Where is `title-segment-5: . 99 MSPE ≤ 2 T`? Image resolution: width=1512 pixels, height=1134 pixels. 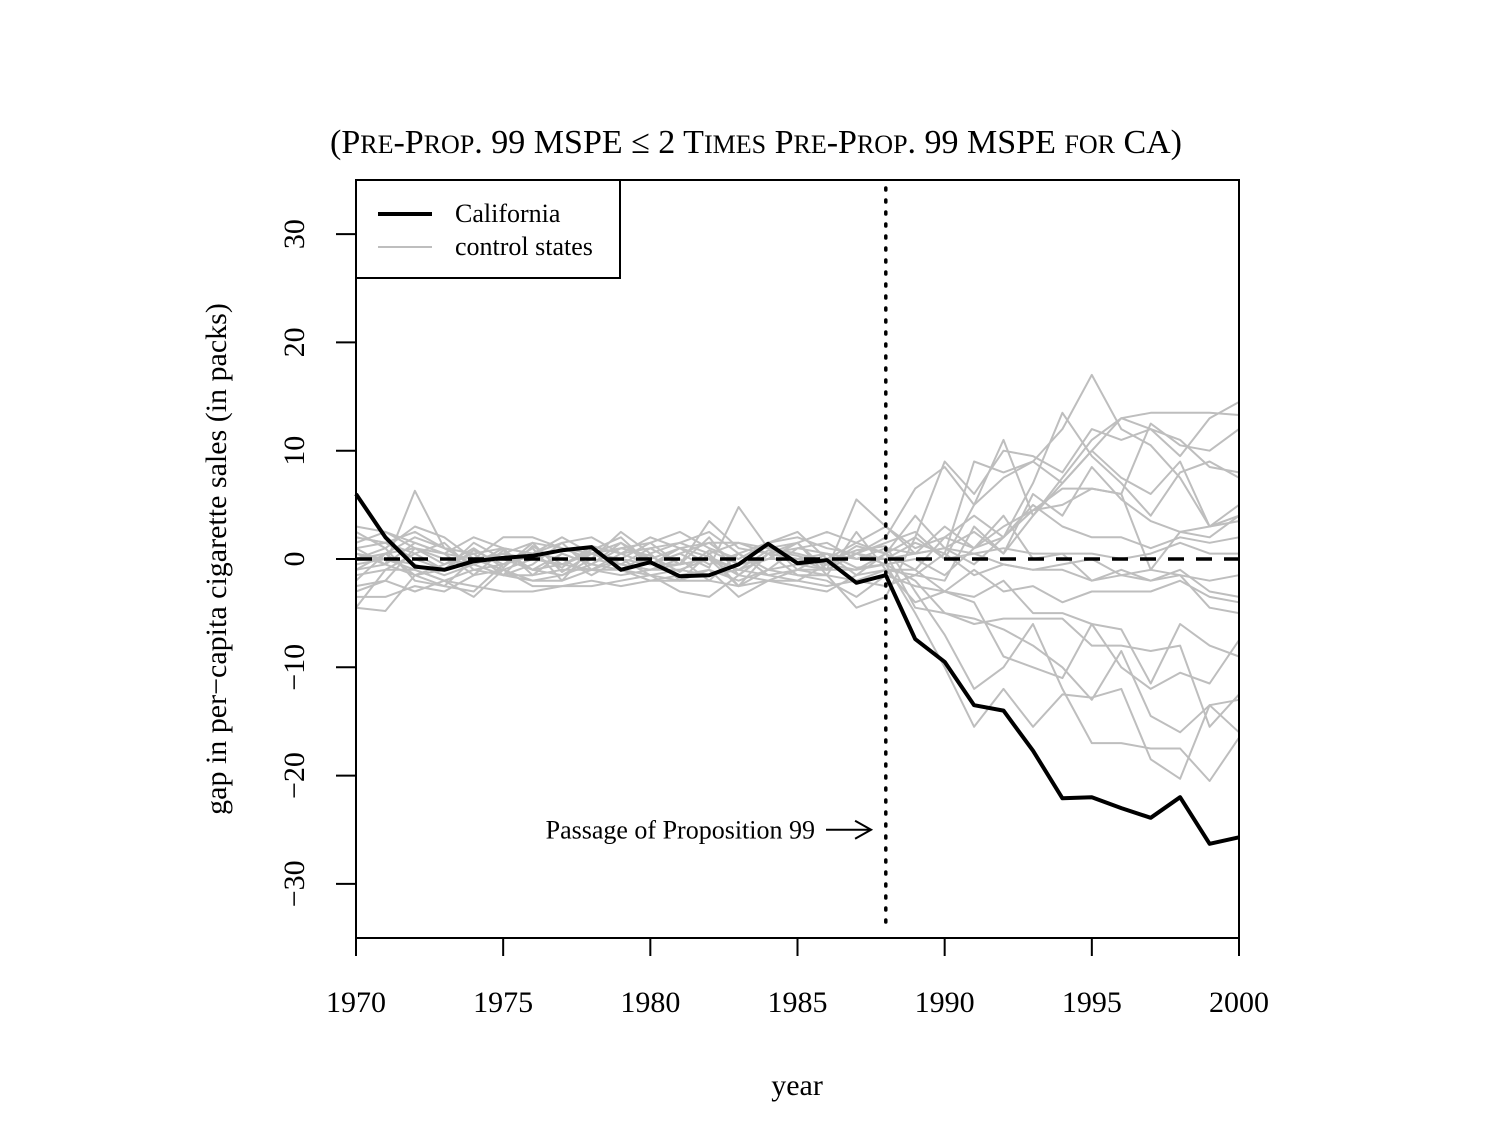 title-segment-5: . 99 MSPE ≤ 2 T is located at coordinates (589, 142).